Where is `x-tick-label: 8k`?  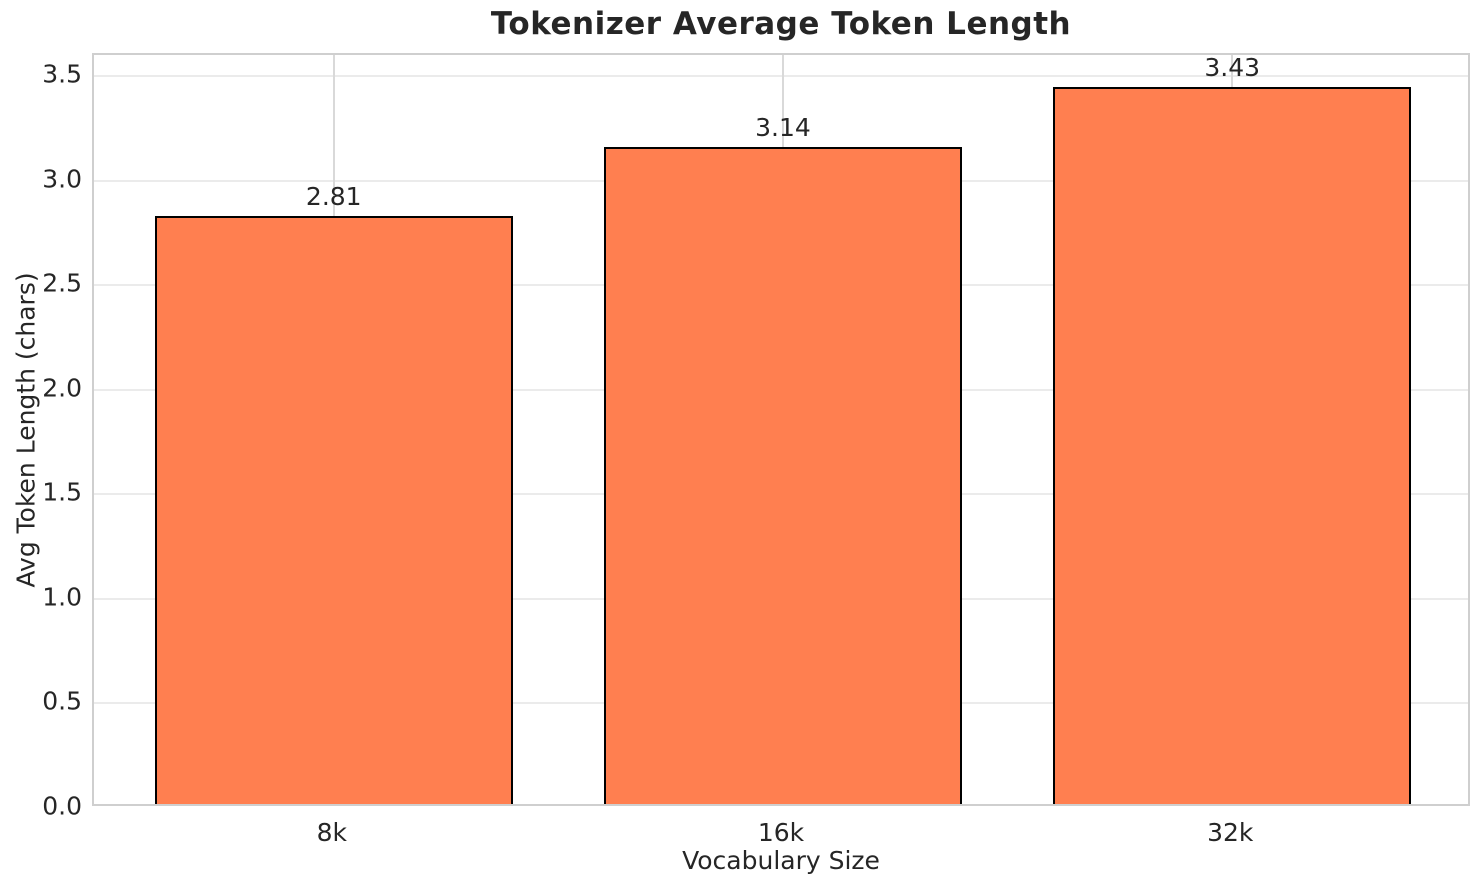 x-tick-label: 8k is located at coordinates (331, 832).